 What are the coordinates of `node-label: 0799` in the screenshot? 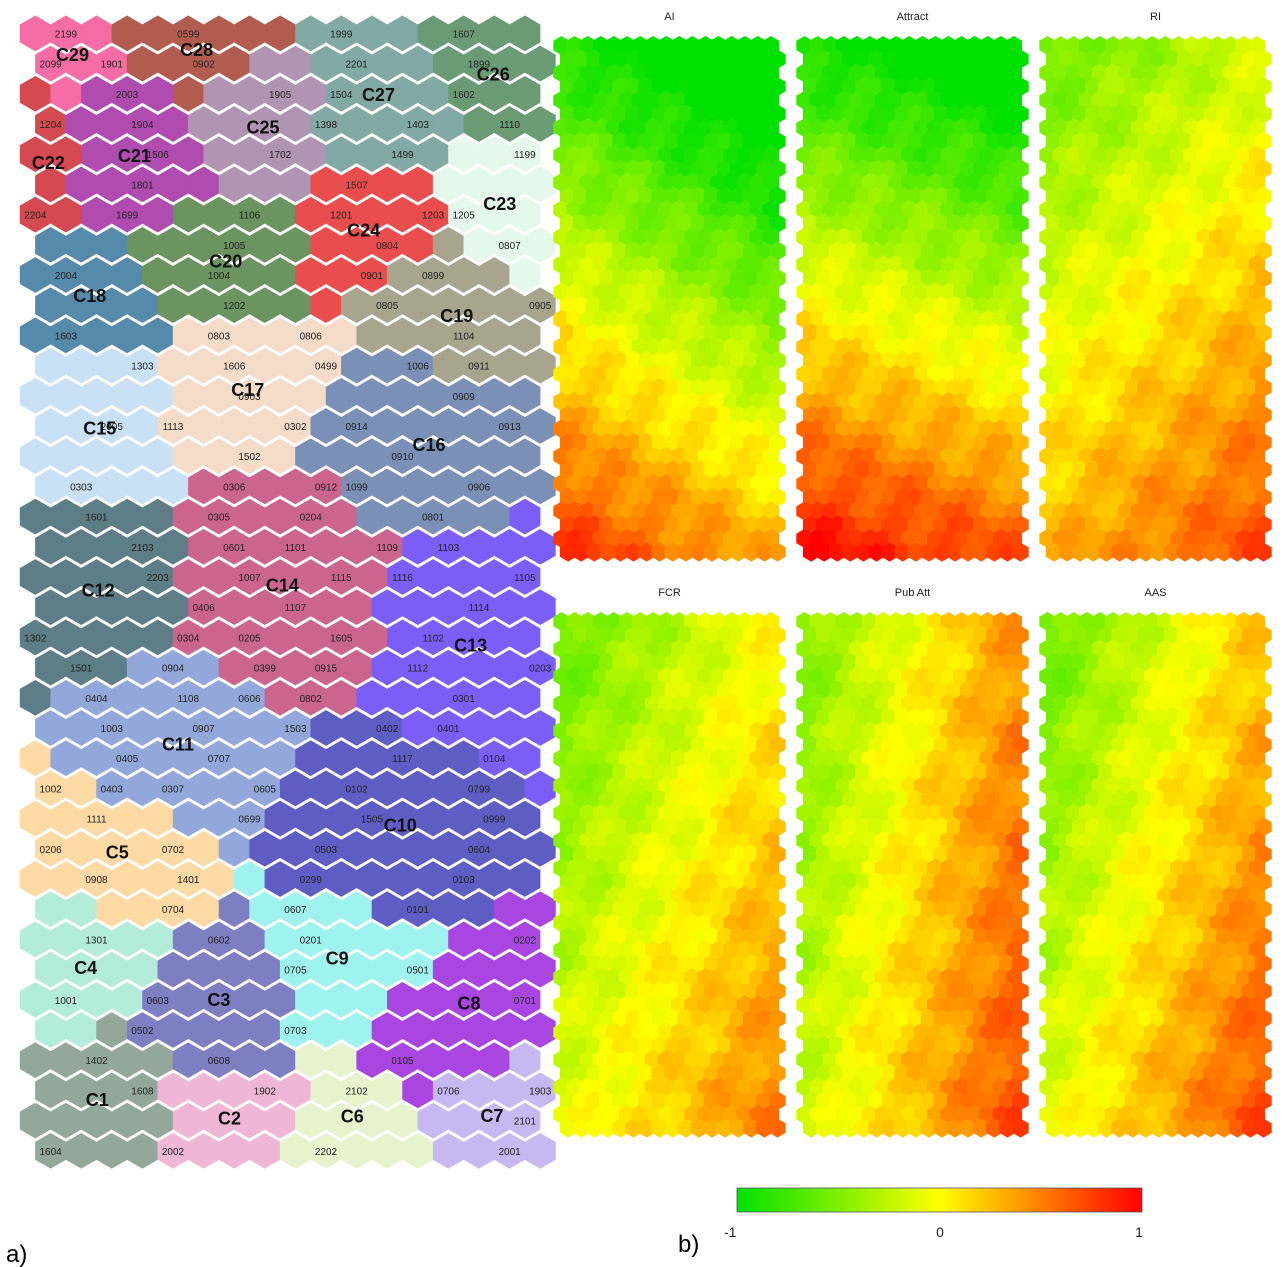 It's located at (479, 789).